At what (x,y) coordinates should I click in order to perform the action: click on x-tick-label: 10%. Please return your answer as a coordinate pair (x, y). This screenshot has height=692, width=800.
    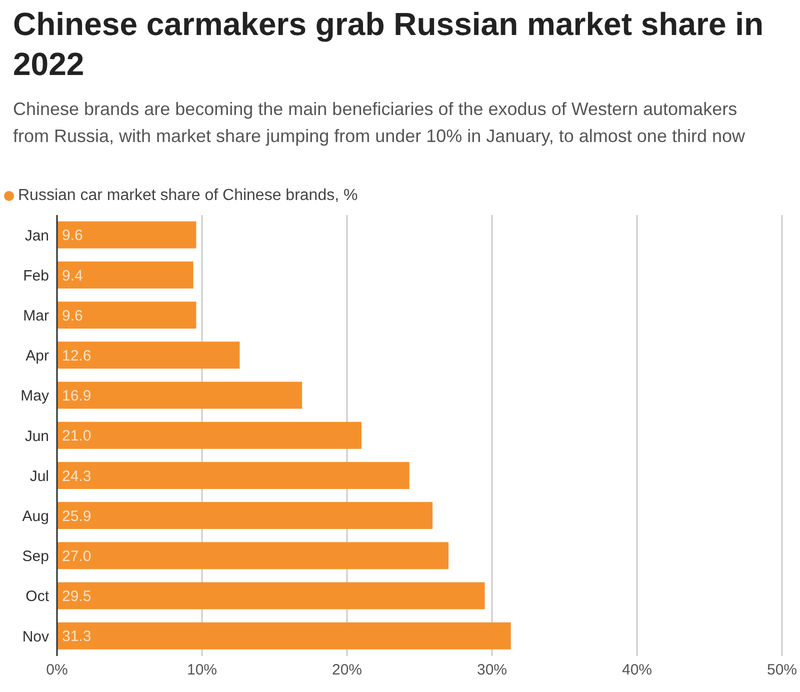
    Looking at the image, I should click on (202, 670).